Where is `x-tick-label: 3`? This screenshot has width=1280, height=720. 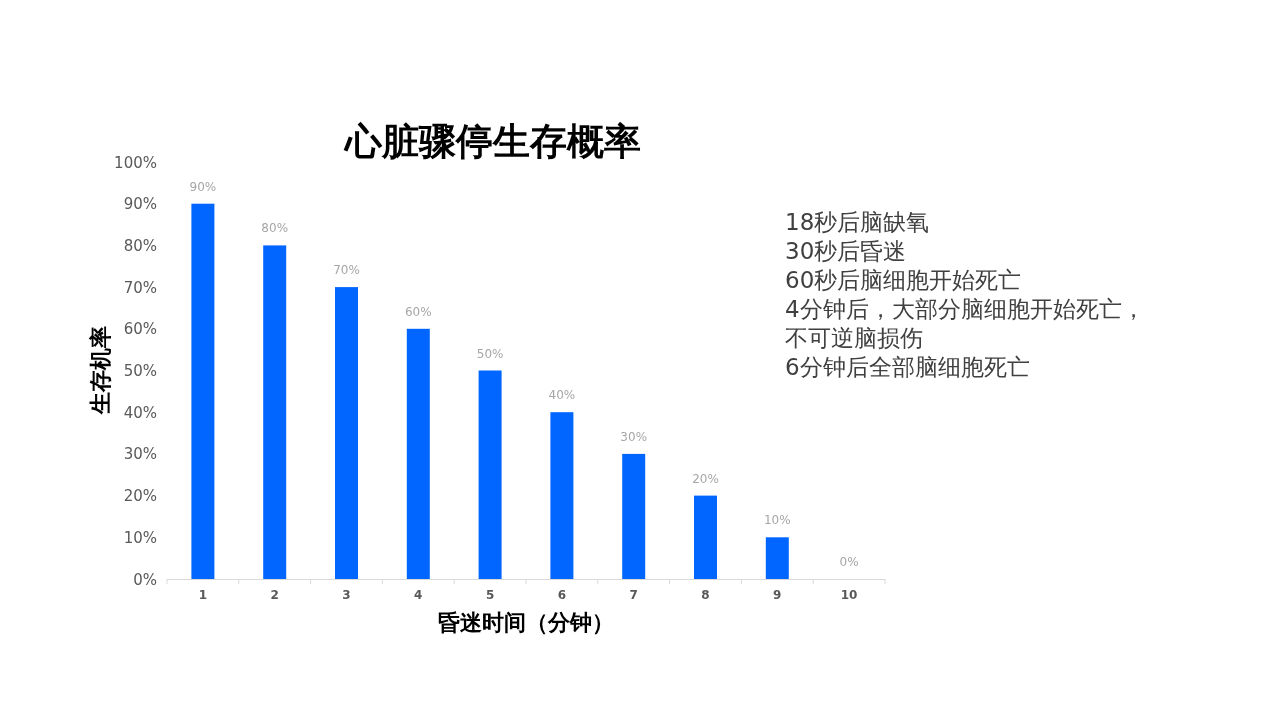
x-tick-label: 3 is located at coordinates (346, 595).